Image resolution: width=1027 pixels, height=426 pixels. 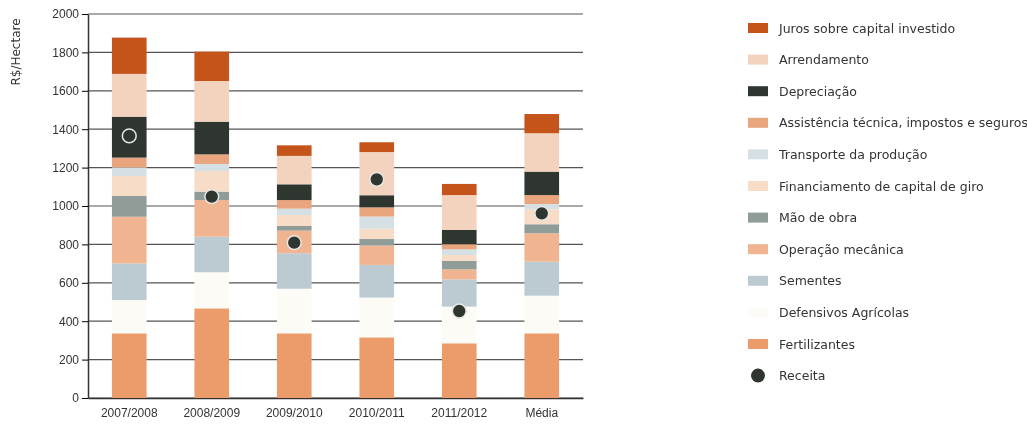 I want to click on y-tick-label: 0, so click(x=76, y=398).